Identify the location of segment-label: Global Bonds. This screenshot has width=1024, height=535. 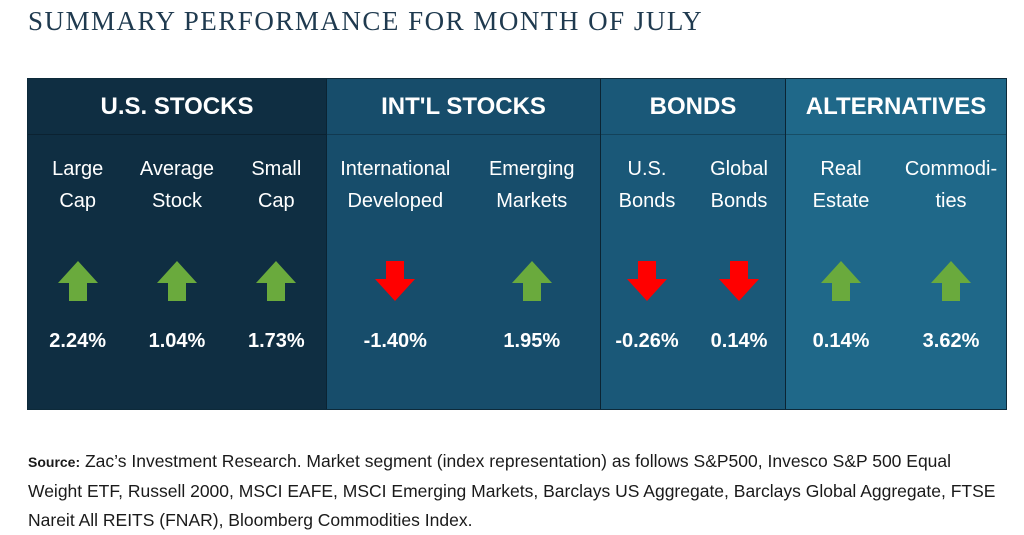
(739, 185).